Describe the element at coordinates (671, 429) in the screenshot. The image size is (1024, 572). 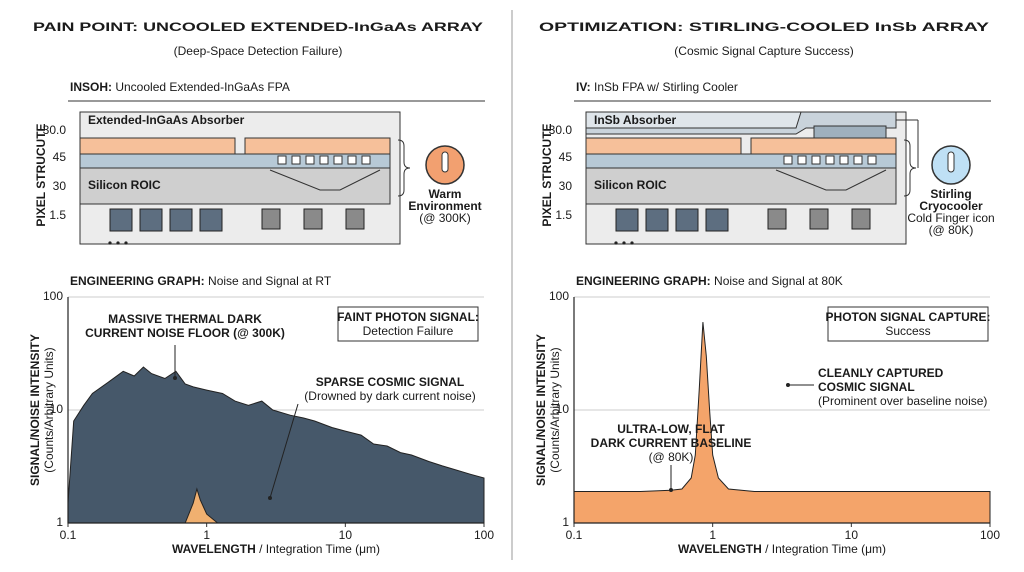
I see `annotation-text: ULTRA-LOW, FLAT` at that location.